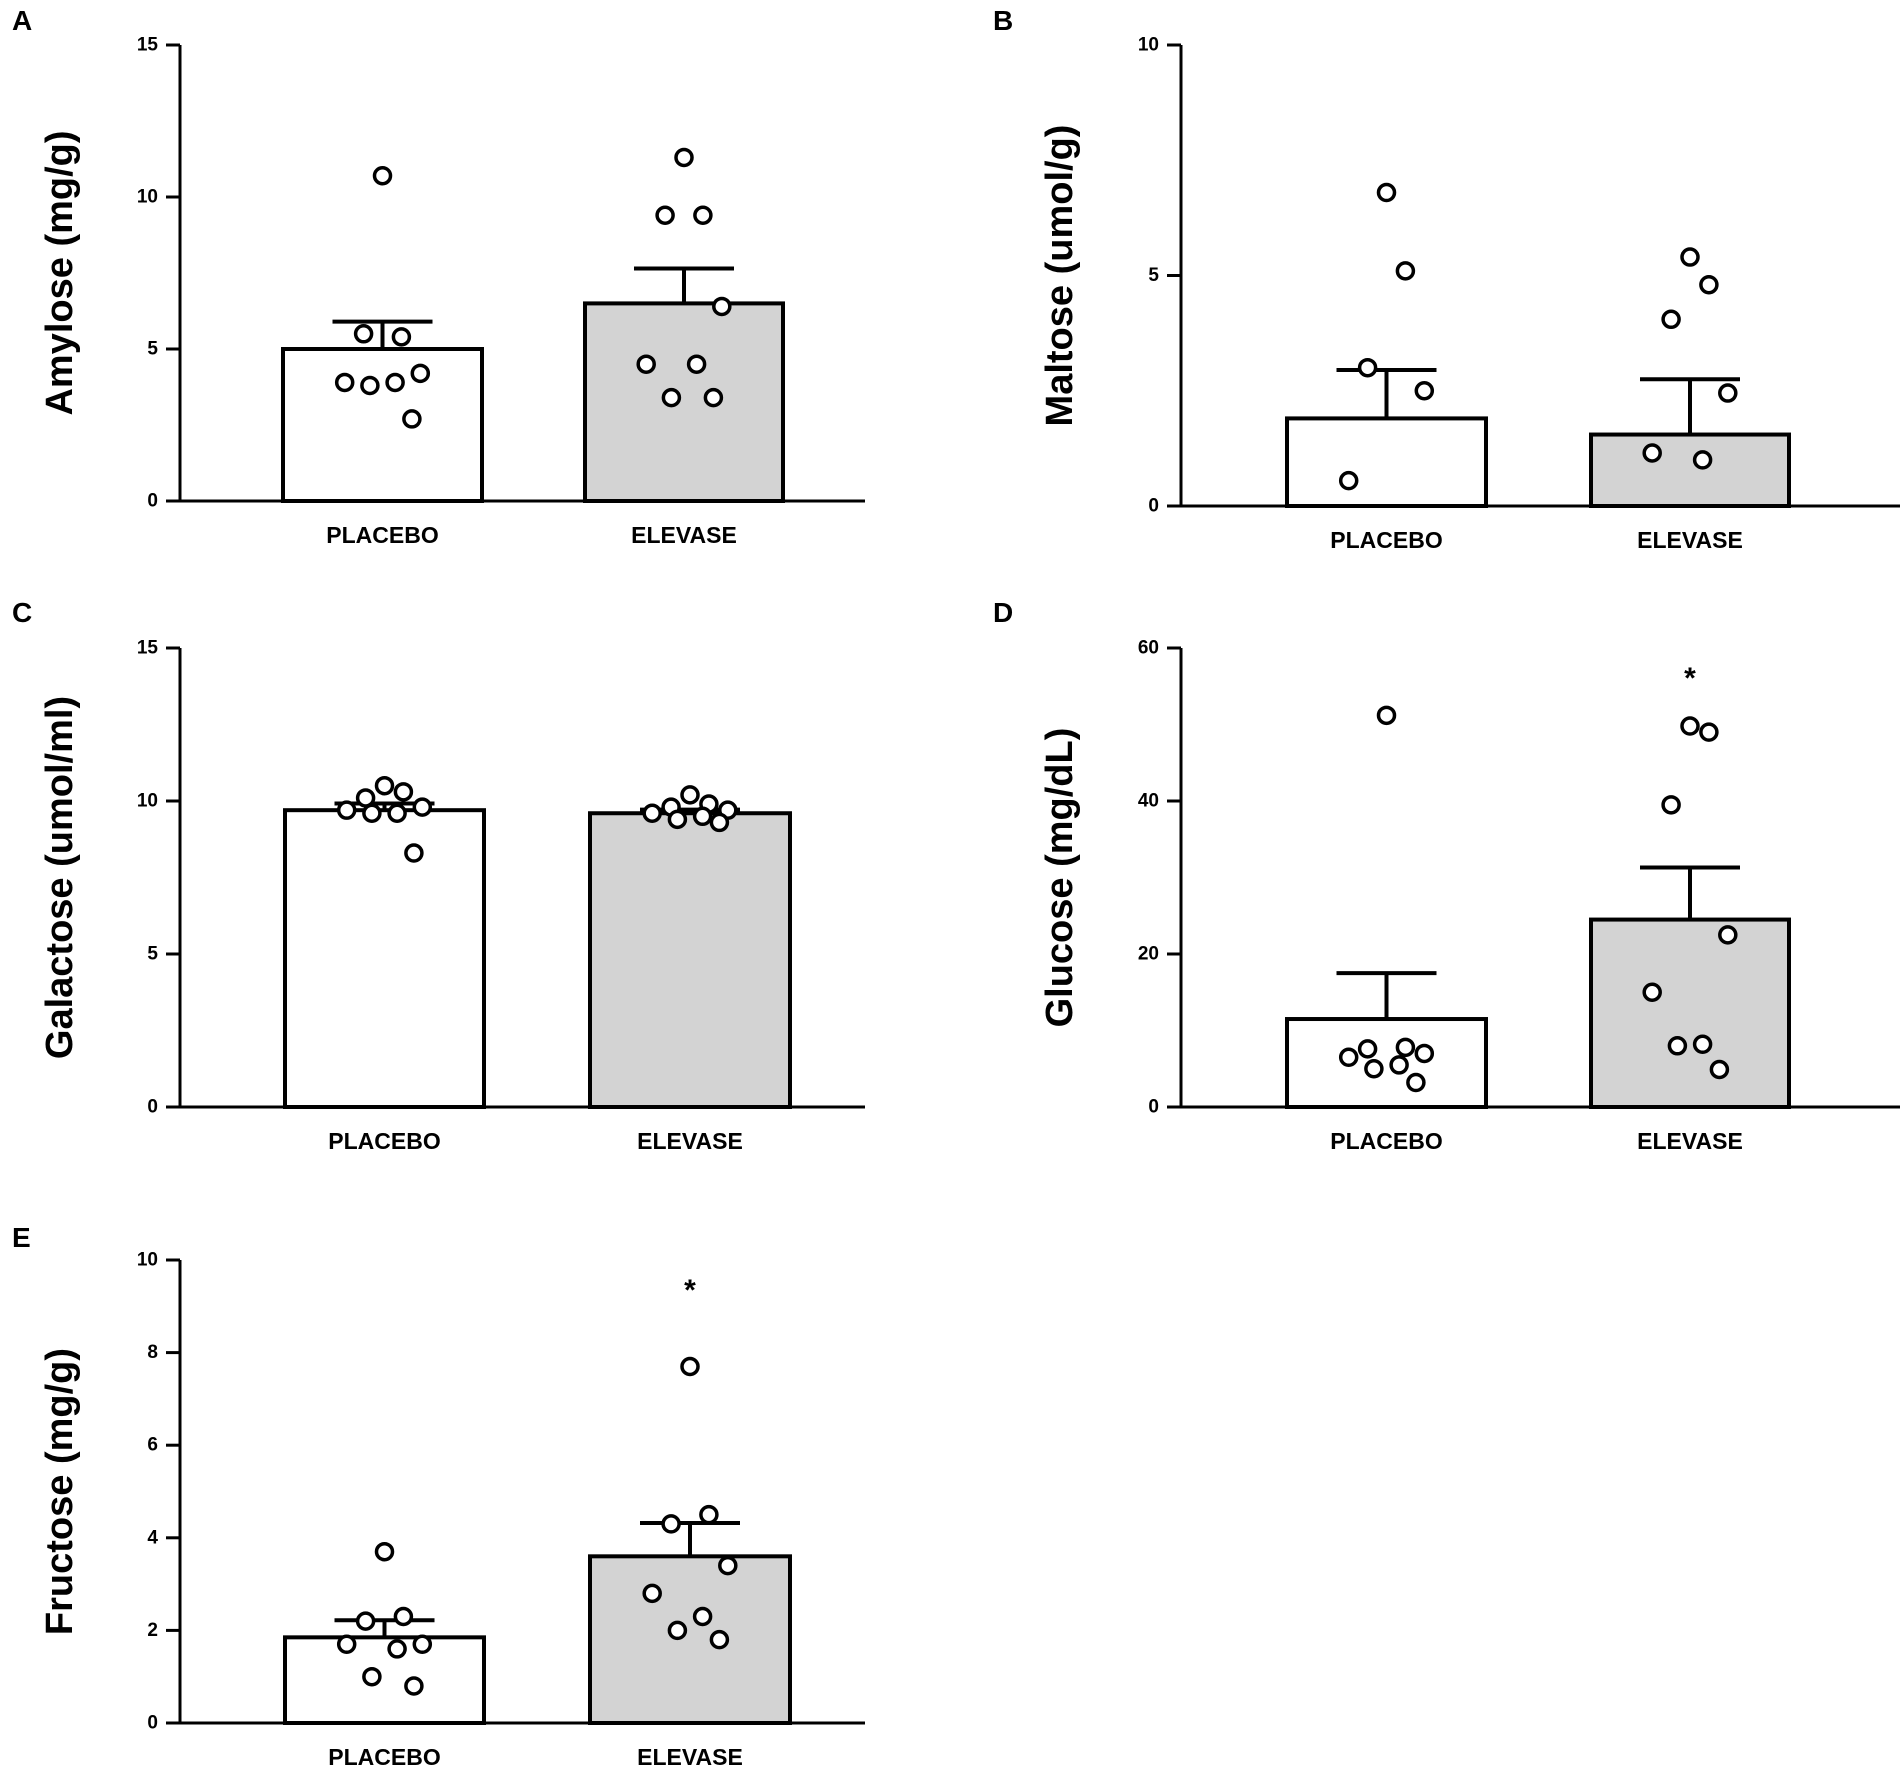  What do you see at coordinates (22, 612) in the screenshot?
I see `panel-letter: C` at bounding box center [22, 612].